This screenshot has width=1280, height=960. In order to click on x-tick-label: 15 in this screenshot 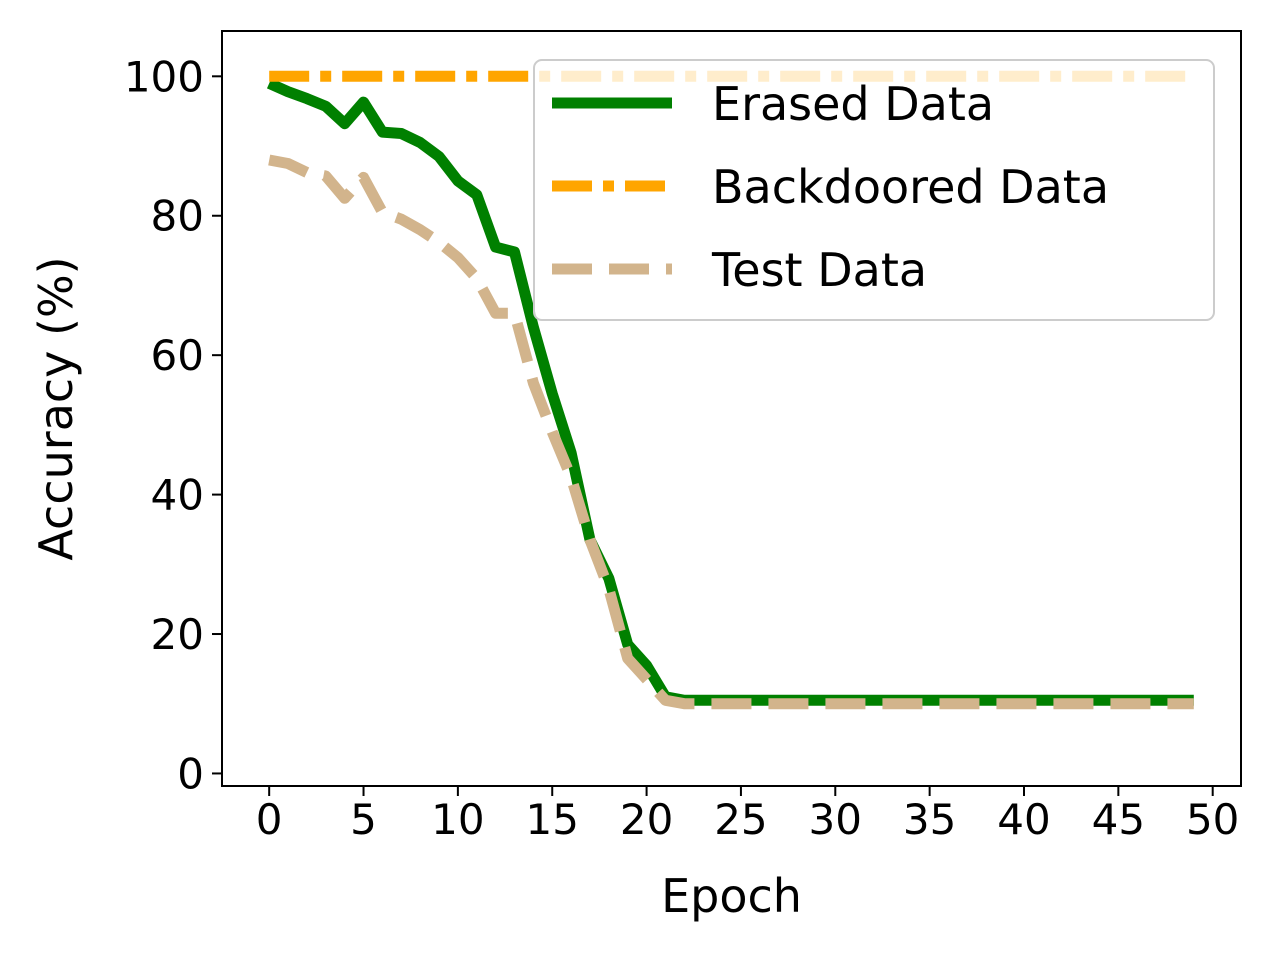, I will do `click(552, 819)`.